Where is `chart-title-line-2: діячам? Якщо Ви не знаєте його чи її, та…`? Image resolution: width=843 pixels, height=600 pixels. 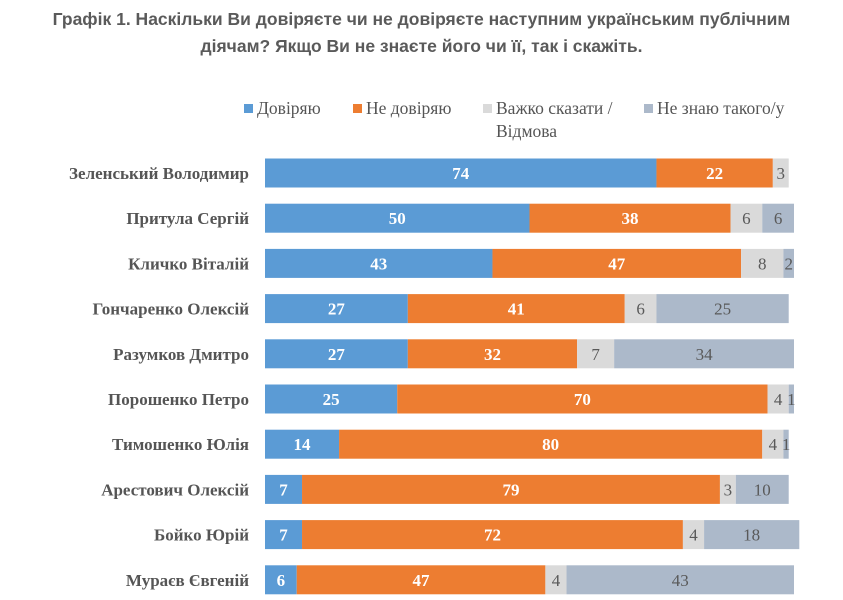 chart-title-line-2: діячам? Якщо Ви не знаєте його чи її, та… is located at coordinates (421, 46).